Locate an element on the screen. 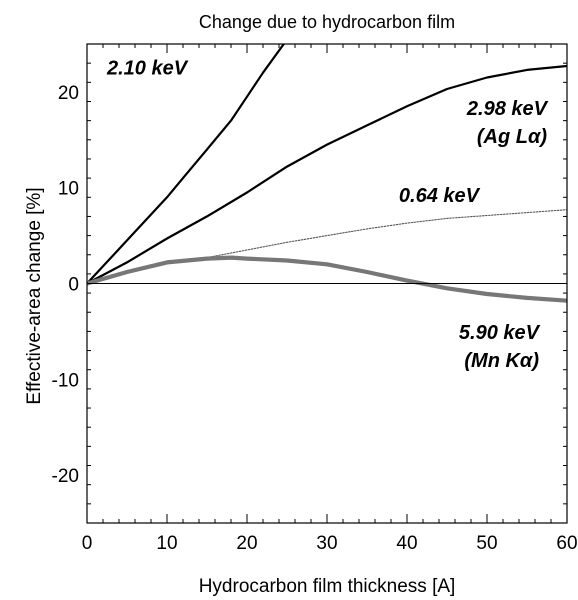  x-tick-label: 20 is located at coordinates (246, 543).